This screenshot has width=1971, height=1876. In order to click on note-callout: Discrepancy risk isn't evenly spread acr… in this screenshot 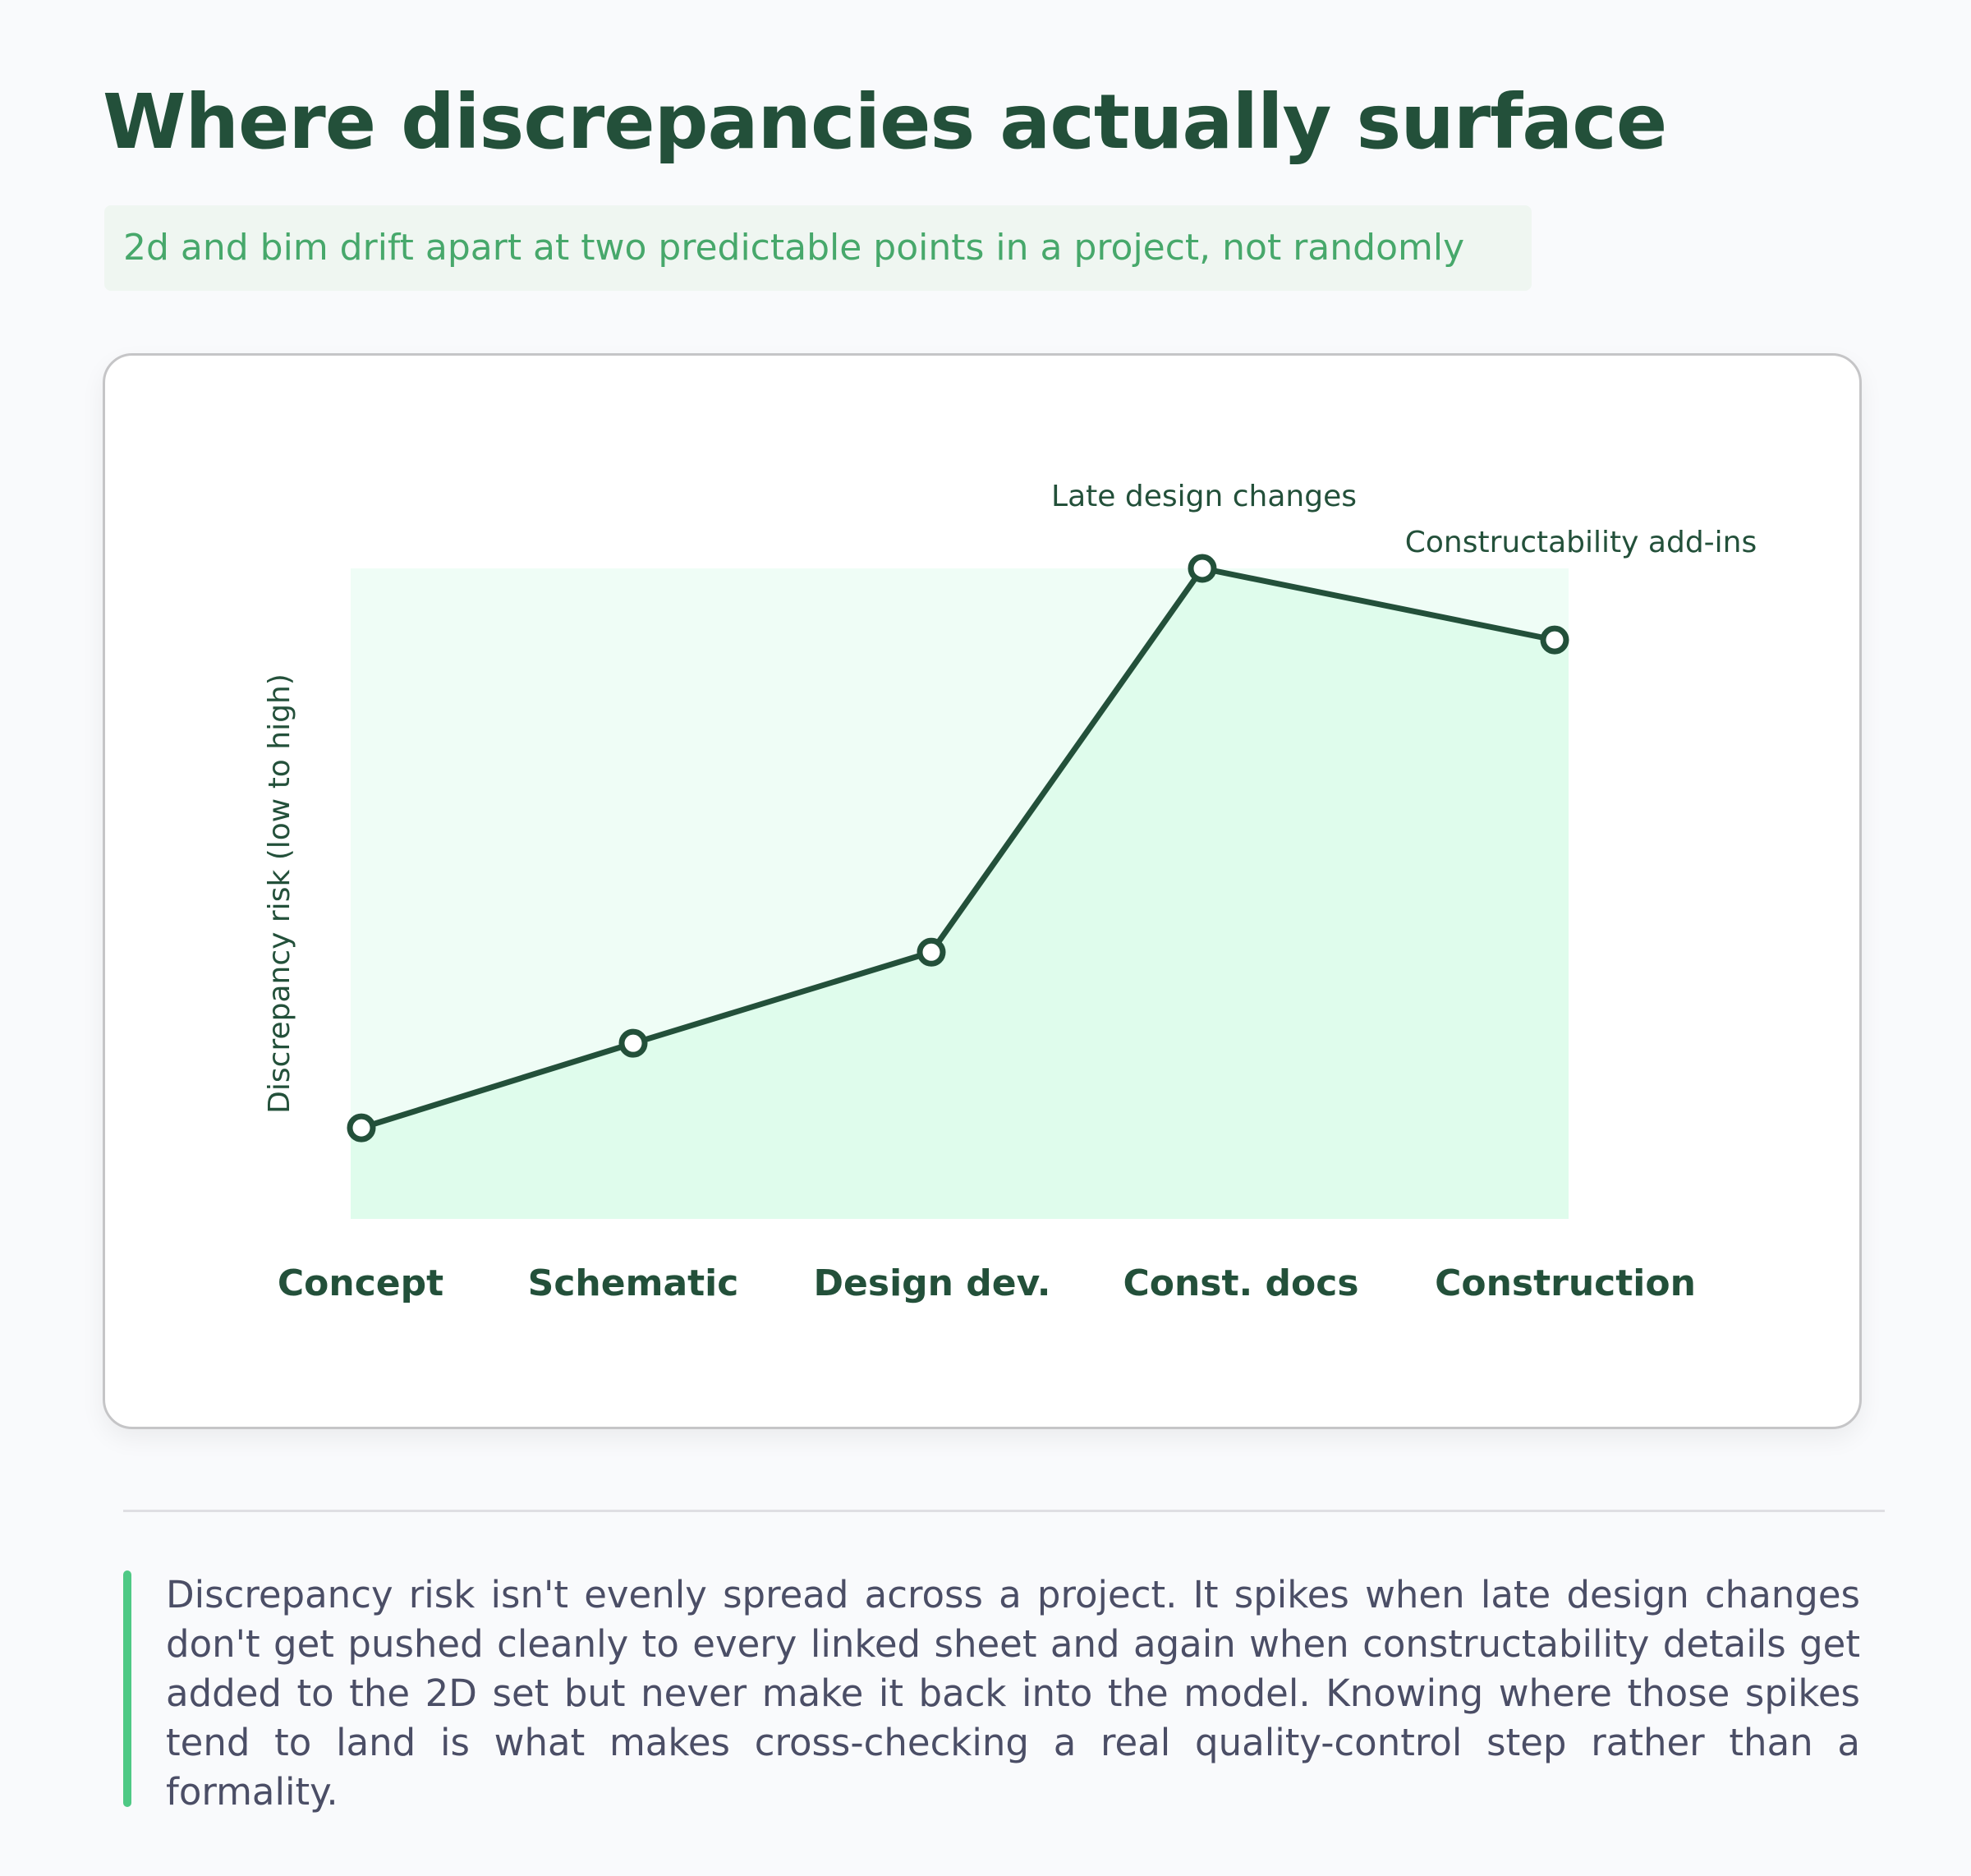, I will do `click(991, 1693)`.